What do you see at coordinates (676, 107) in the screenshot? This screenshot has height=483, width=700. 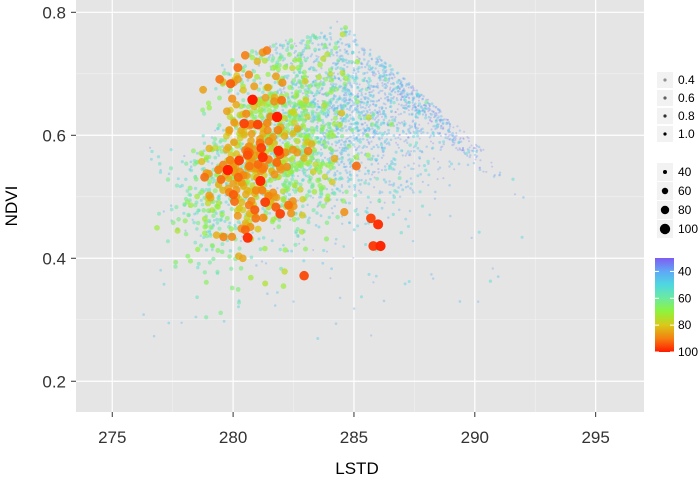 I see `legend-alpha: 0.40.60.81.0` at bounding box center [676, 107].